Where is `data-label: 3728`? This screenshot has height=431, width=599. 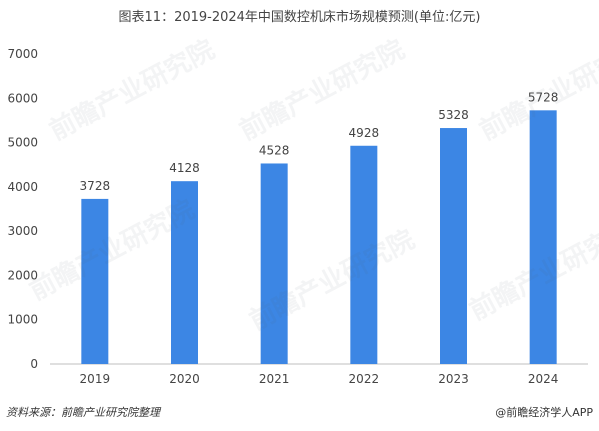
data-label: 3728 is located at coordinates (95, 186).